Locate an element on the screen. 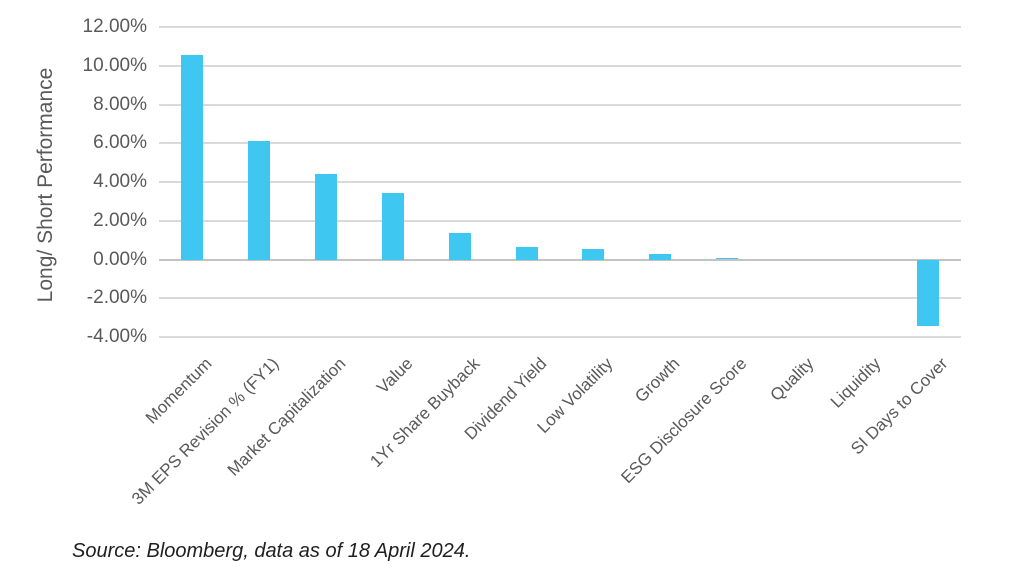 Image resolution: width=1024 pixels, height=582 pixels. bar-1yr-share-buyback is located at coordinates (459, 246).